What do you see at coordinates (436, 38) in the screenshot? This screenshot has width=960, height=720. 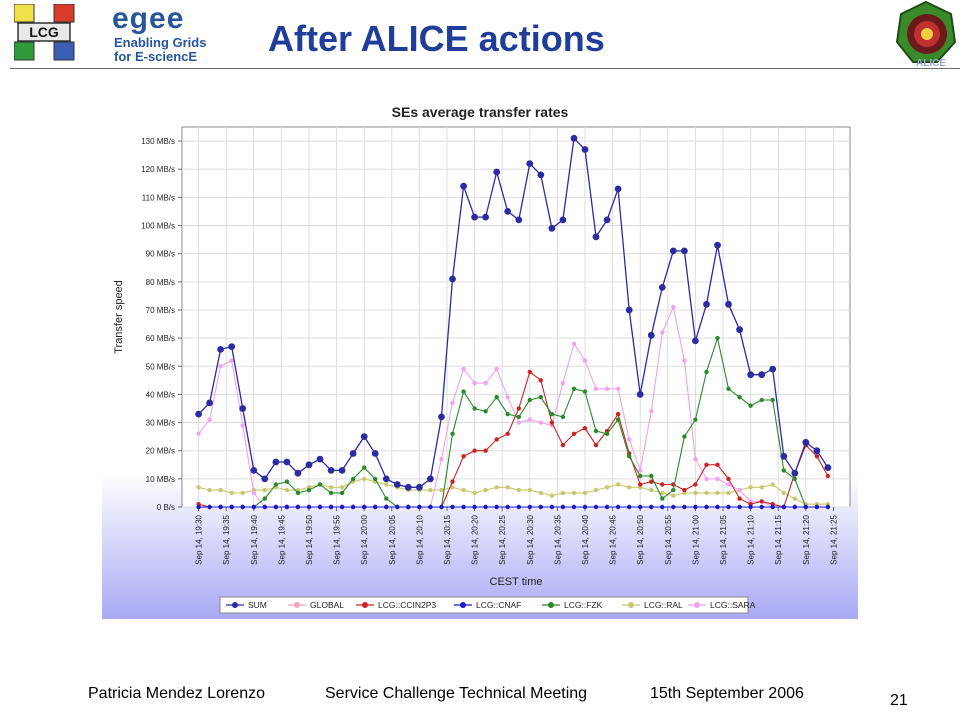 I see `slide-title: After ALICE actions` at bounding box center [436, 38].